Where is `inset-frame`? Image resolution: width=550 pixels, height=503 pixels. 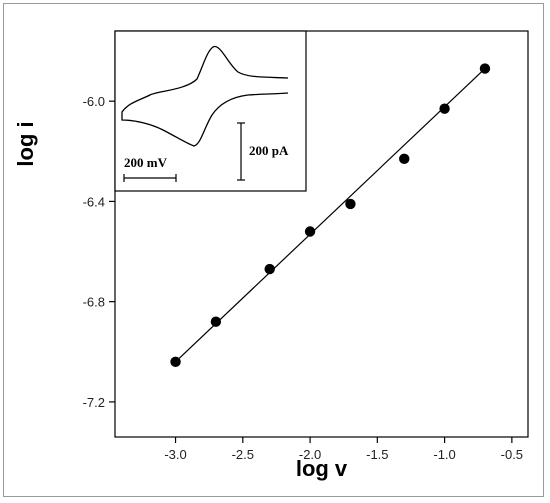 inset-frame is located at coordinates (210, 111).